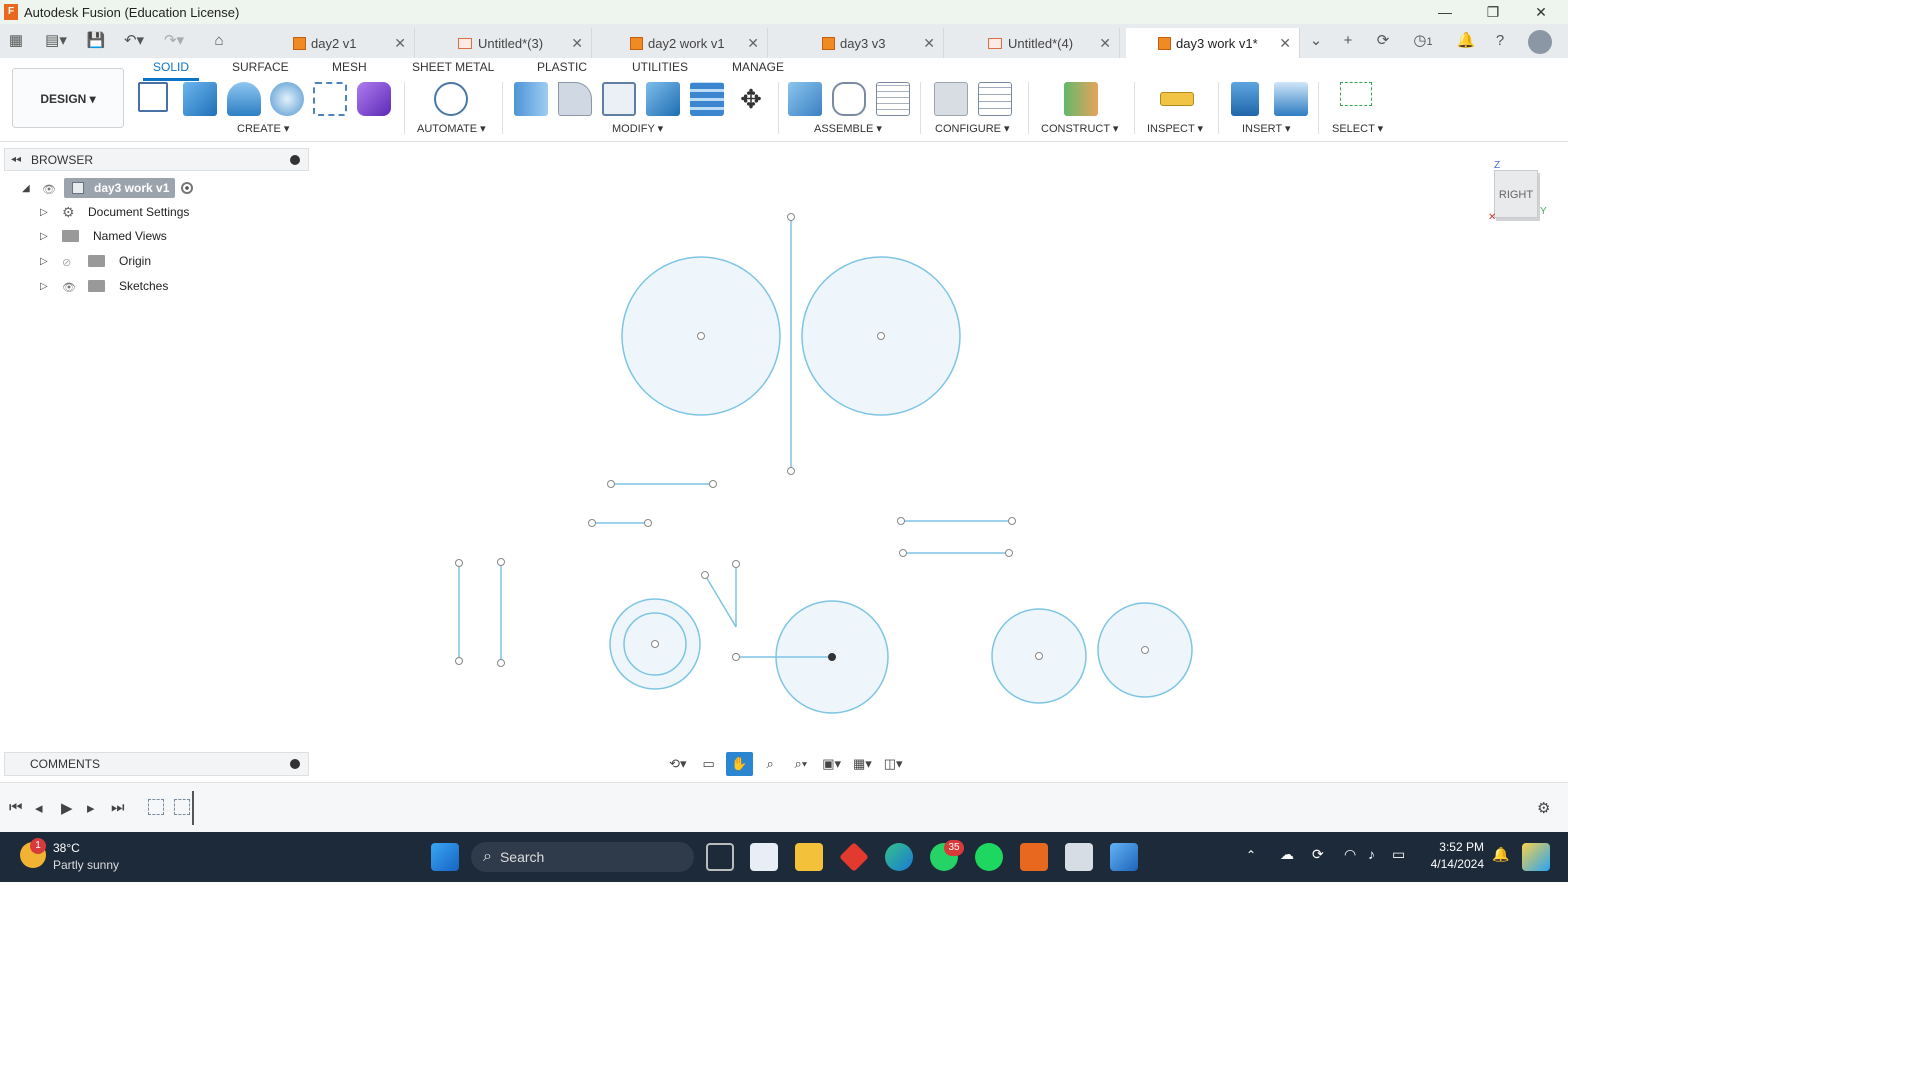 This screenshot has height=1080, width=1920. I want to click on notification-bell-icon: 🔔, so click(1501, 854).